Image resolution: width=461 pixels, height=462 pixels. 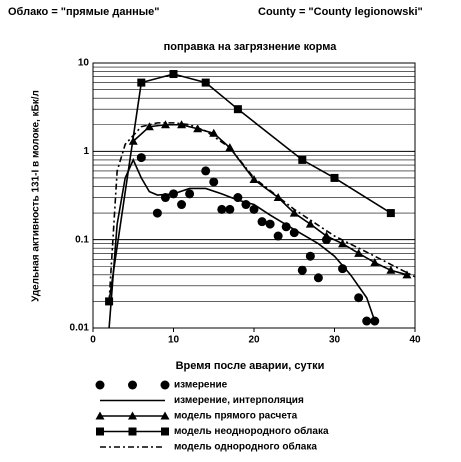 What do you see at coordinates (245, 447) in the screenshot?
I see `legend-label: модель однородного облака` at bounding box center [245, 447].